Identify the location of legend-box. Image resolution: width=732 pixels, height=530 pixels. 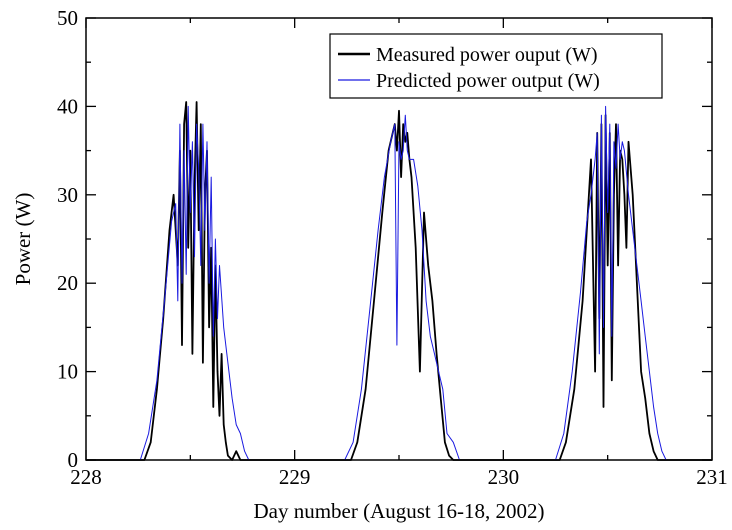
(496, 66).